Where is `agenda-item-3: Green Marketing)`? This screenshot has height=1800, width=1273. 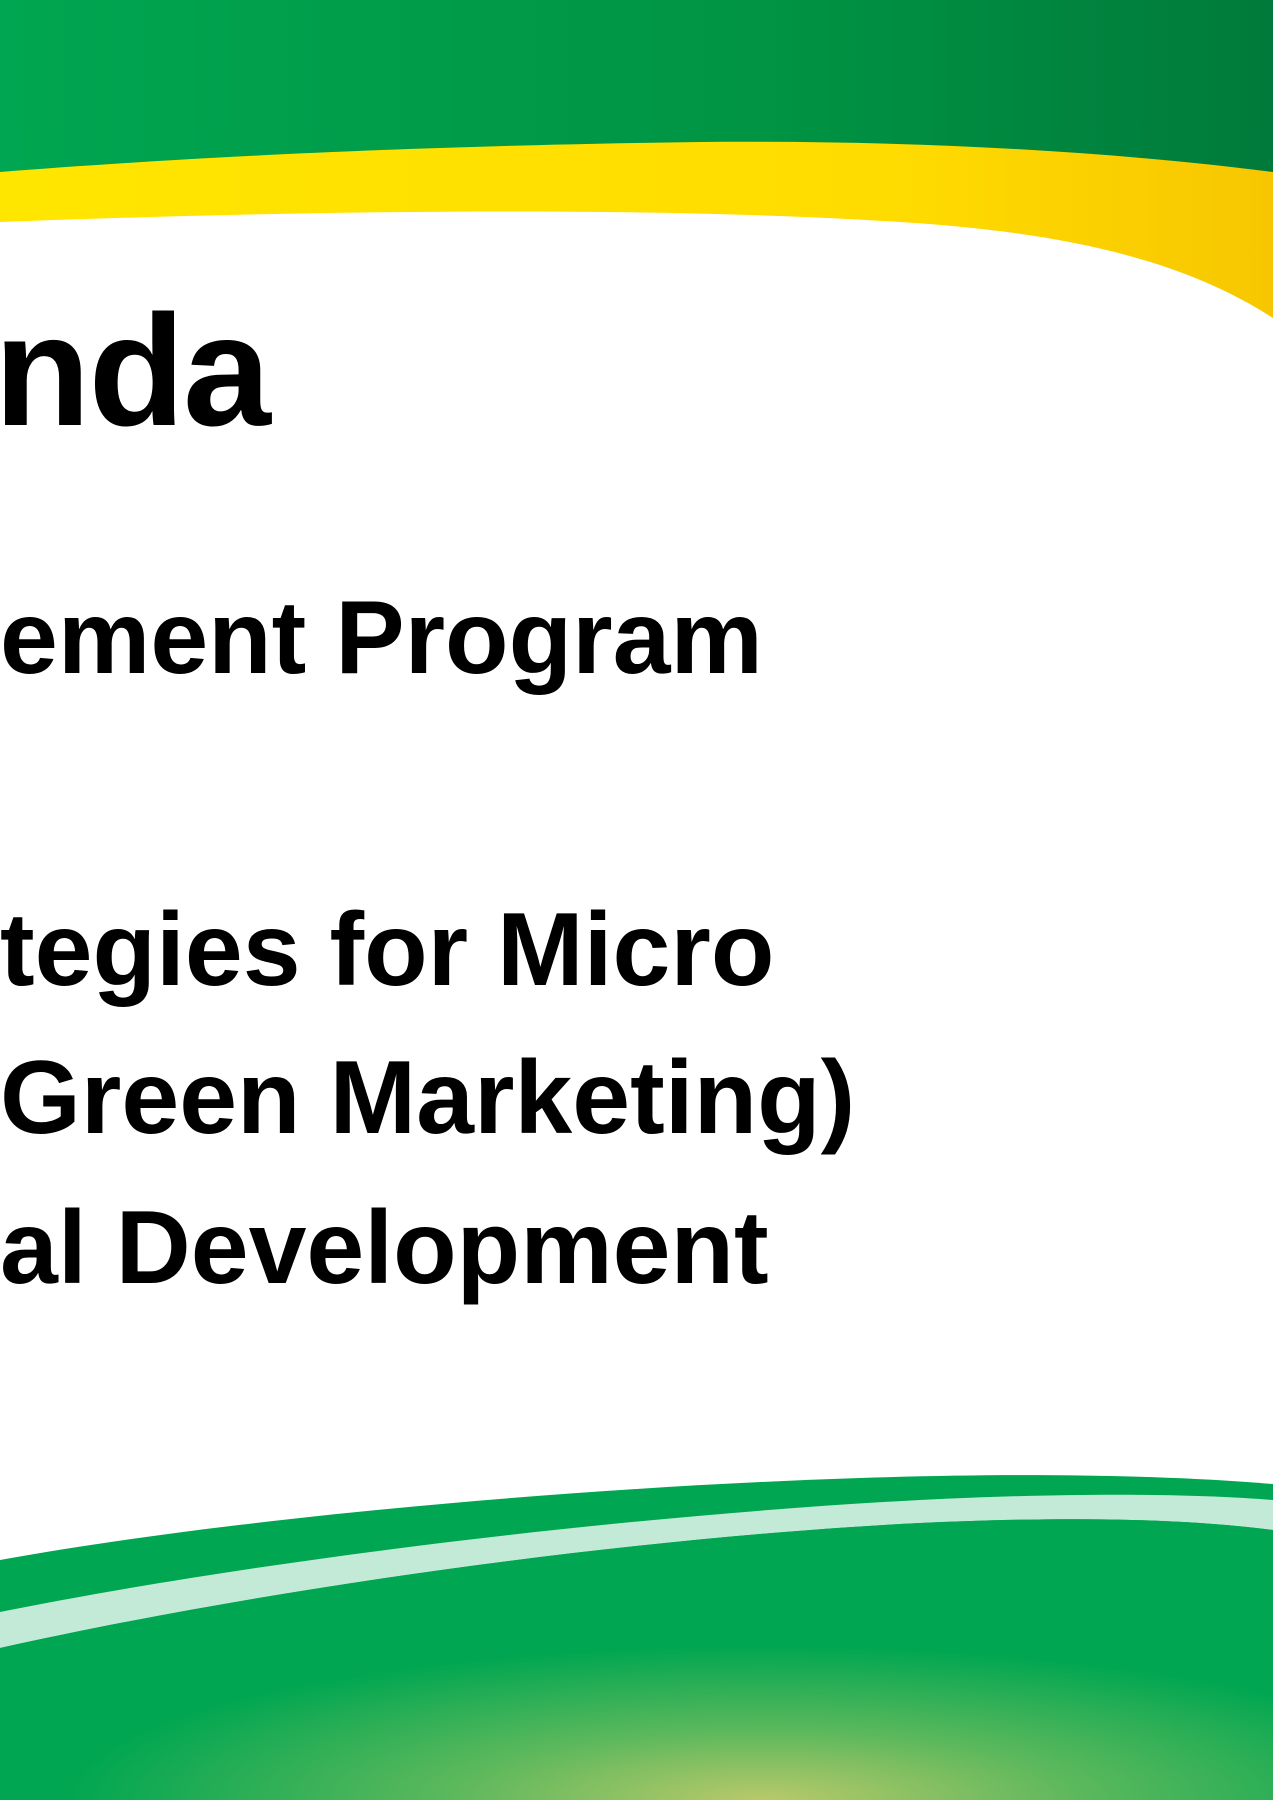
agenda-item-3: Green Marketing) is located at coordinates (428, 1098).